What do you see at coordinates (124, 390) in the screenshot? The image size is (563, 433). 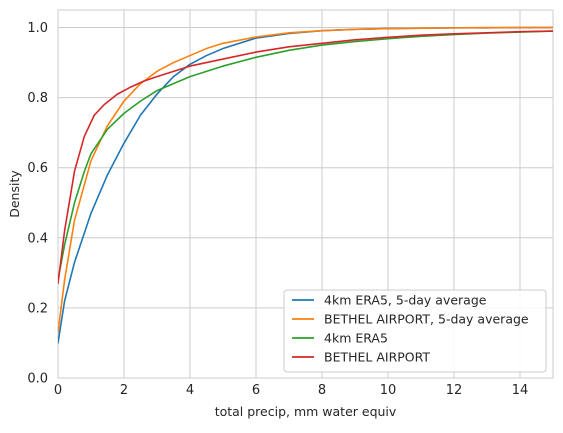 I see `x-tick-label: 2` at bounding box center [124, 390].